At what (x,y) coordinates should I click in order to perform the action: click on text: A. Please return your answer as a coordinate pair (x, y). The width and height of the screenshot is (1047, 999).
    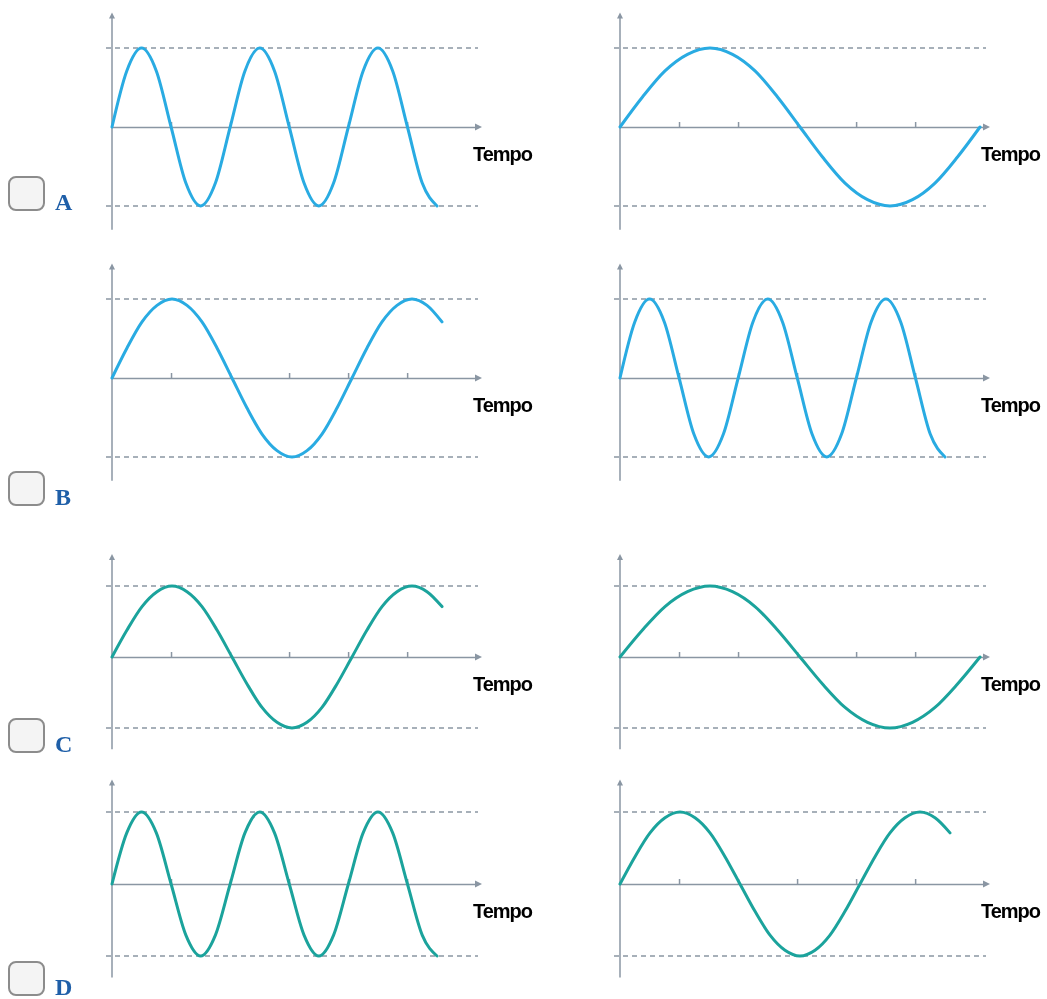
    Looking at the image, I should click on (64, 202).